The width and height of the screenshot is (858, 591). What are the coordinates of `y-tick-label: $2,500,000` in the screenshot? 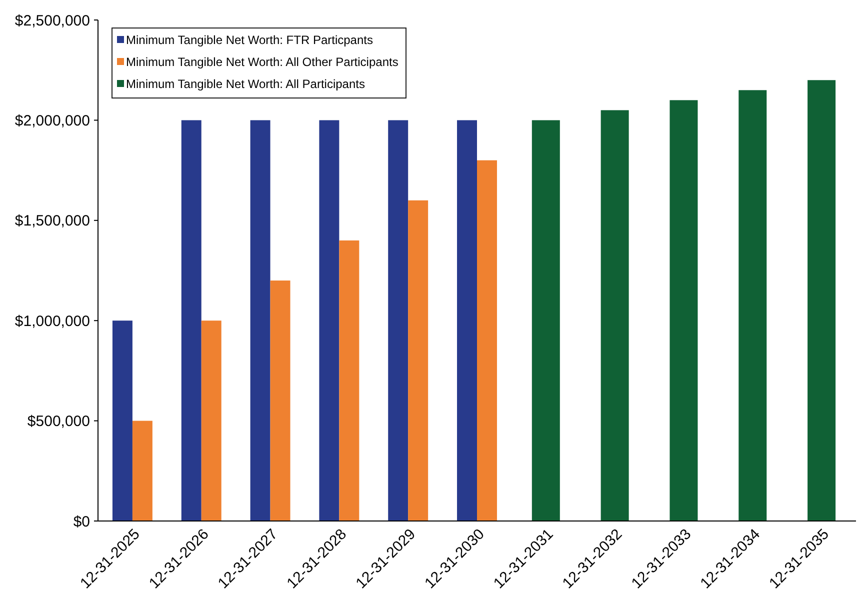 It's located at (52, 21).